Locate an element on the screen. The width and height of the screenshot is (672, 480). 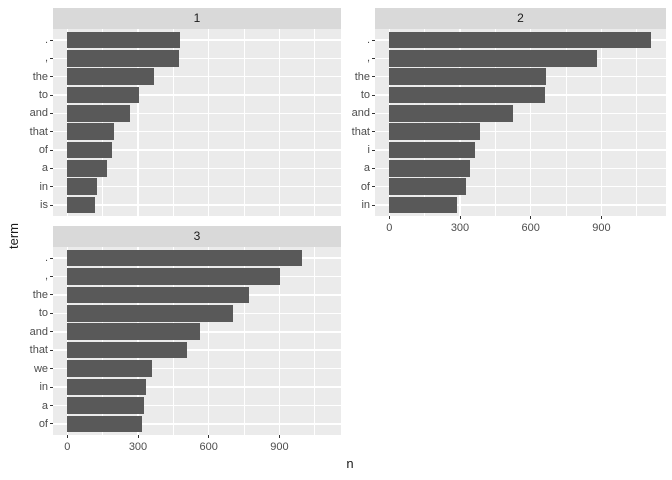
y-tick-label: that is located at coordinates (38, 131).